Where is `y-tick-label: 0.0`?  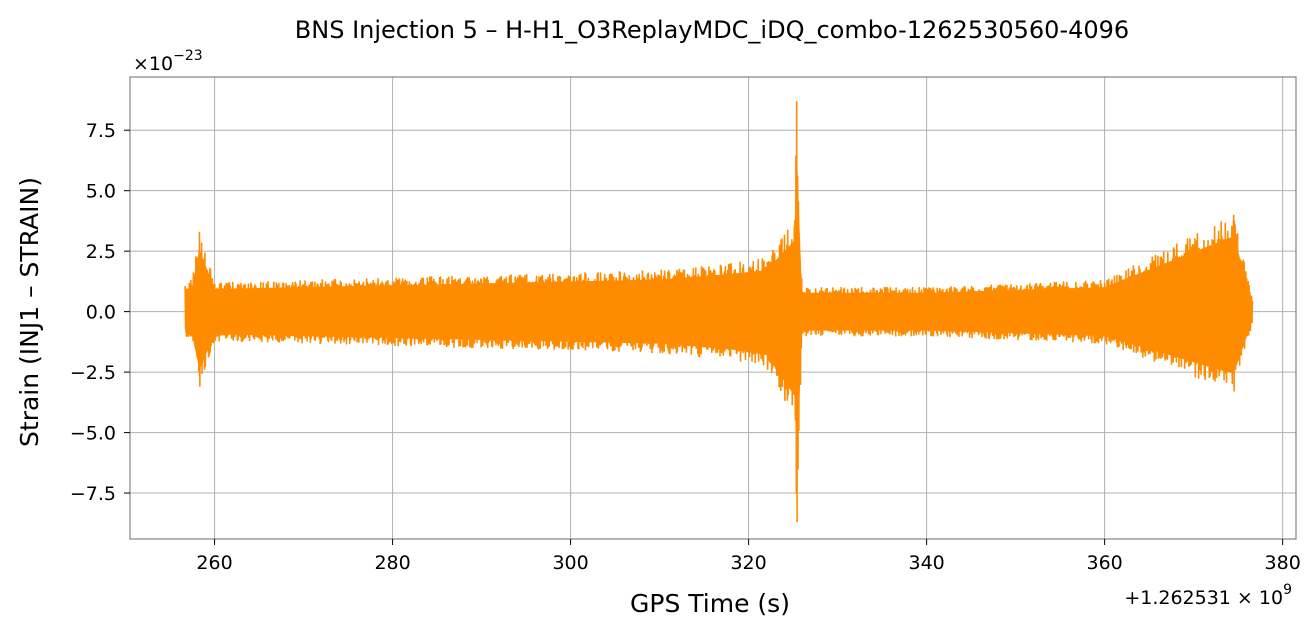 y-tick-label: 0.0 is located at coordinates (101, 313).